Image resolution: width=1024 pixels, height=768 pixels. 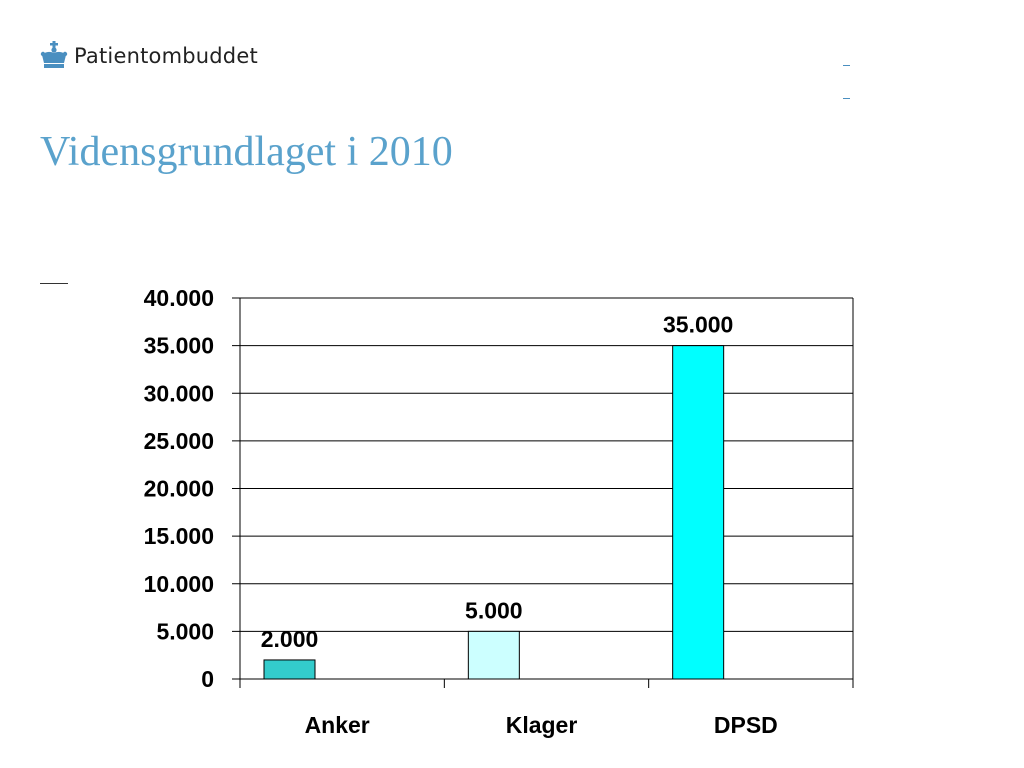 I want to click on slide-title: Vidensgrundlaget i 2010, so click(x=246, y=152).